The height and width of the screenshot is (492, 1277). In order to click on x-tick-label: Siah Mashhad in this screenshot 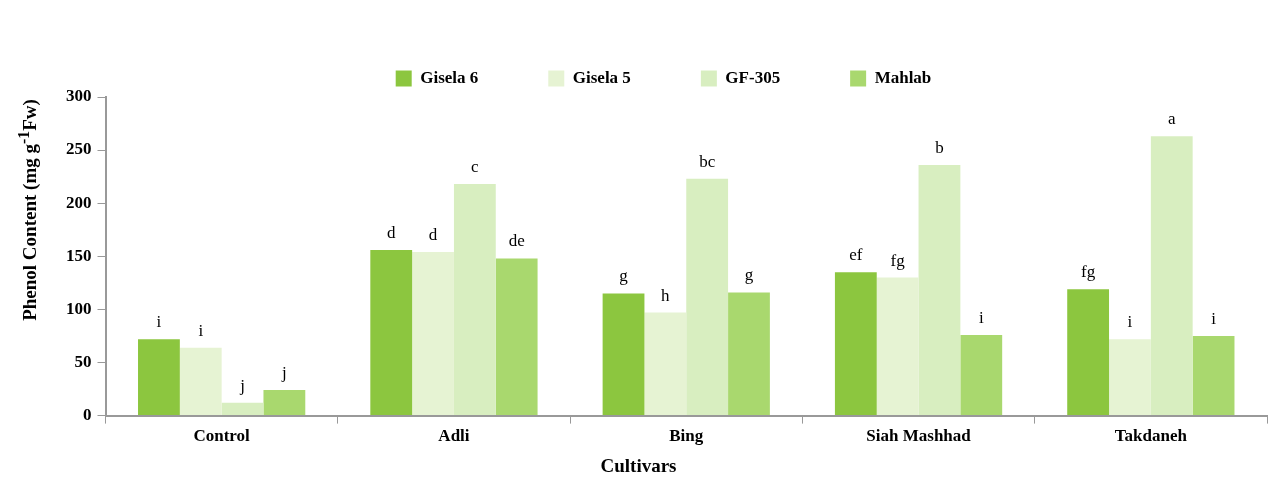, I will do `click(919, 436)`.